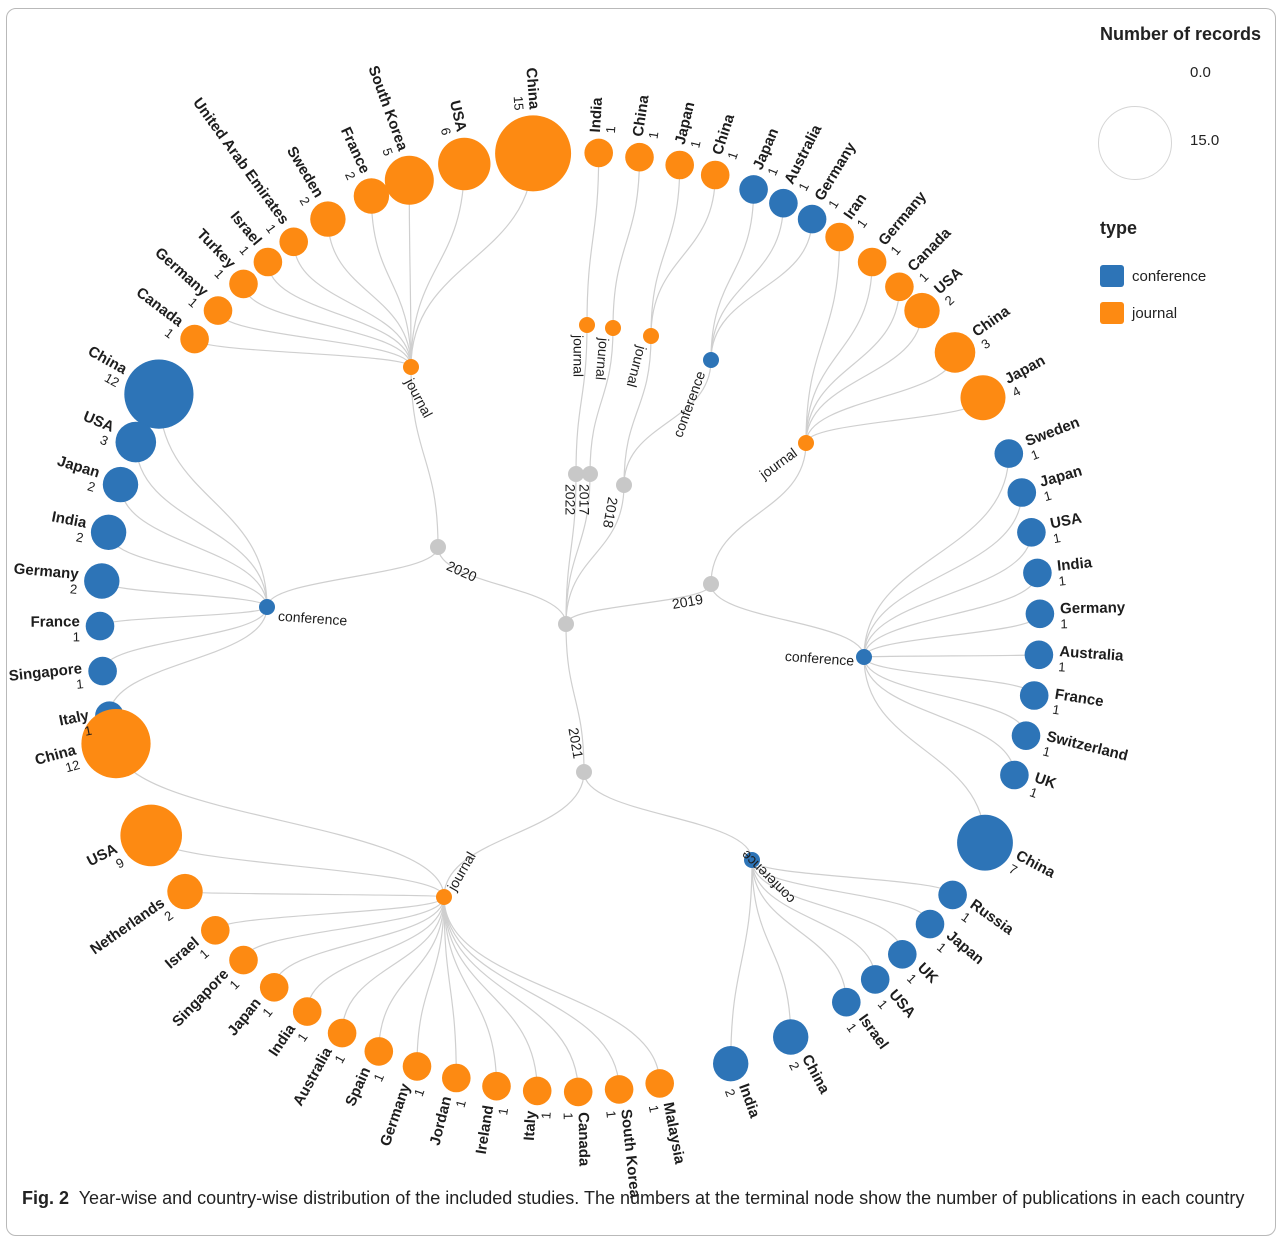 This screenshot has height=1244, width=1282. Describe the element at coordinates (73, 766) in the screenshot. I see `country-count: 12` at that location.